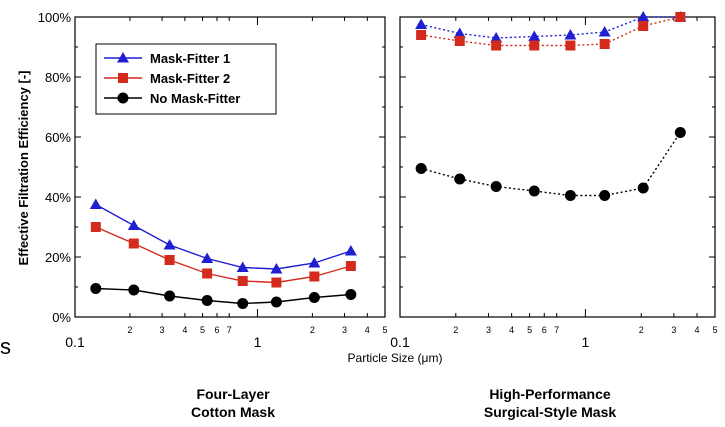 The height and width of the screenshot is (427, 725). Describe the element at coordinates (233, 412) in the screenshot. I see `caption-cotton-line2: Cotton Mask` at that location.